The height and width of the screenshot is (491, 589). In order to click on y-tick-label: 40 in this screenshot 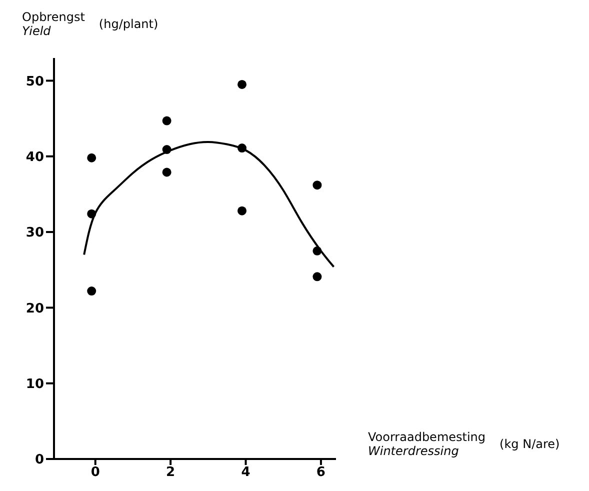, I will do `click(35, 157)`.